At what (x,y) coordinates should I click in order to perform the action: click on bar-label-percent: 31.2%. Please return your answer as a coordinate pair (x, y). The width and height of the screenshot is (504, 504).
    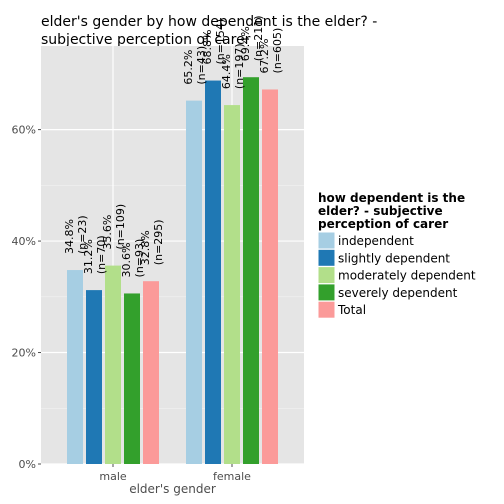
    Looking at the image, I should click on (88, 256).